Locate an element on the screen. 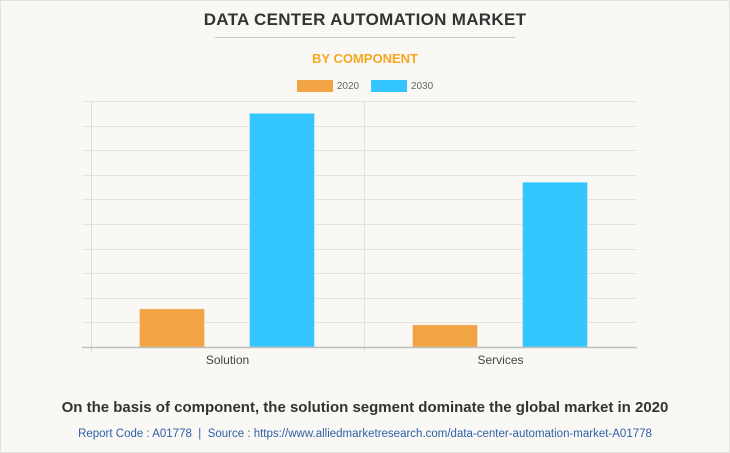 The height and width of the screenshot is (453, 730). legend-swatch-2020 is located at coordinates (314, 86).